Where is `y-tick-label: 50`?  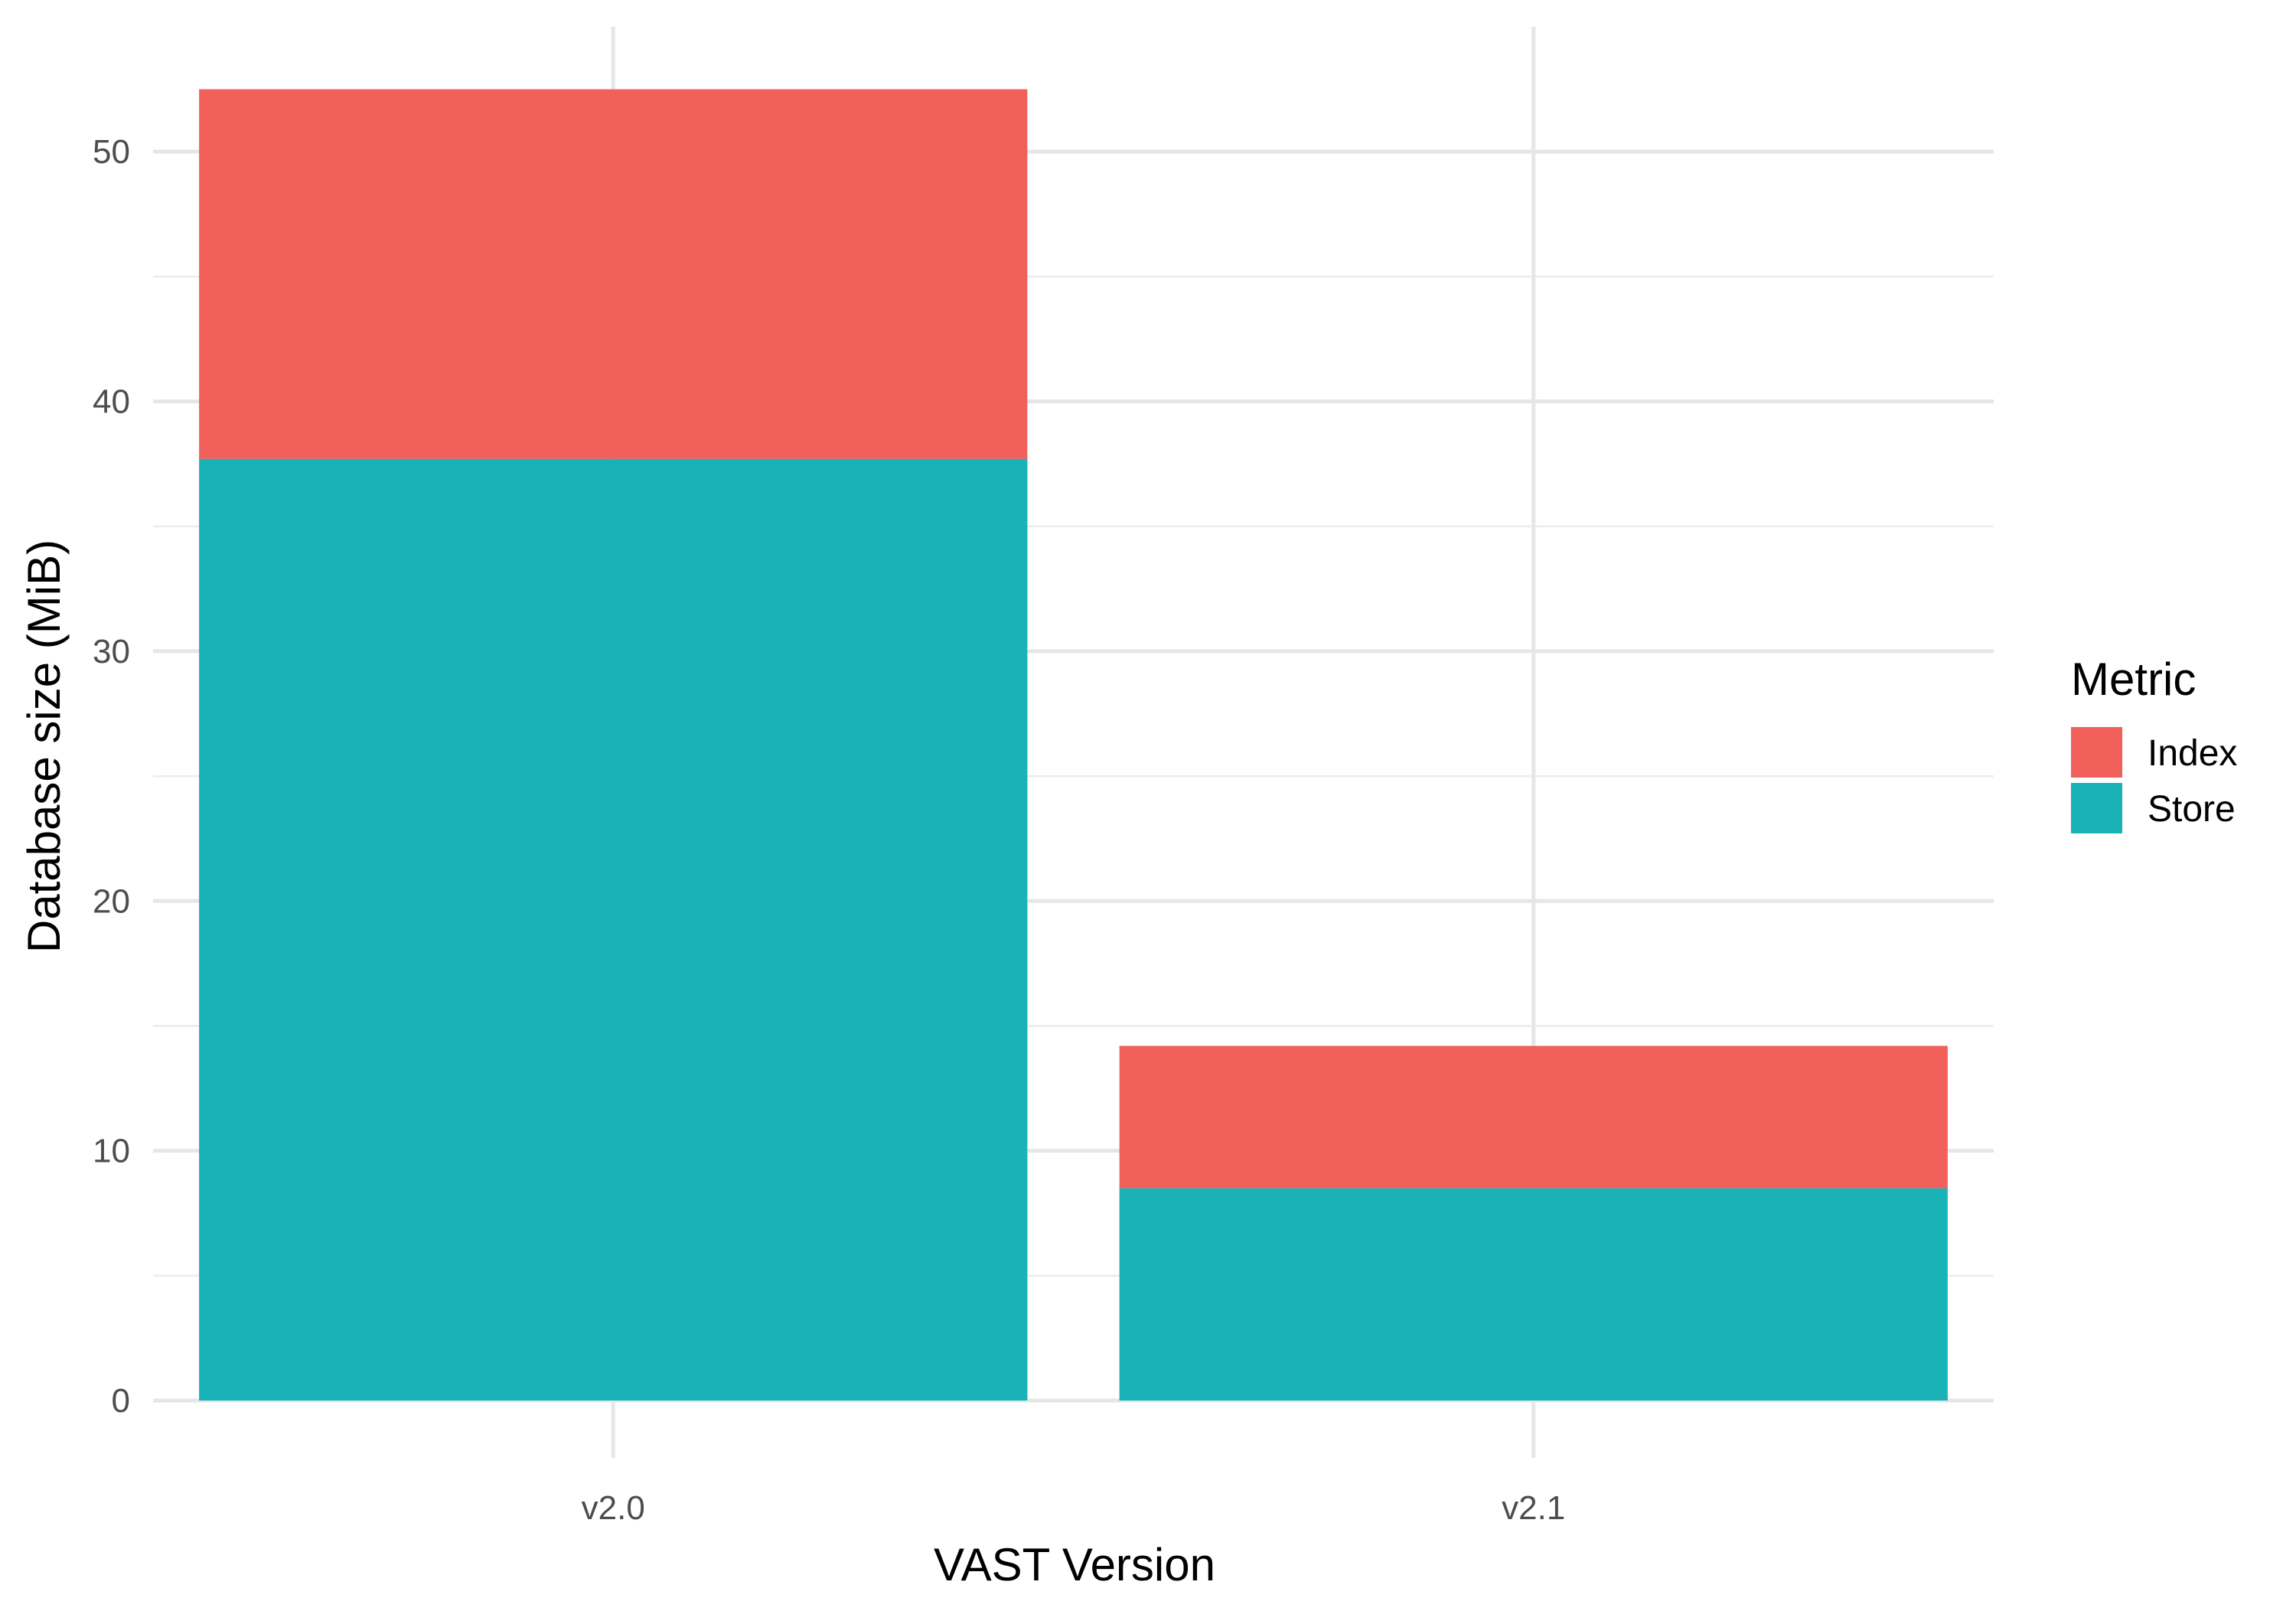
y-tick-label: 50 is located at coordinates (111, 152).